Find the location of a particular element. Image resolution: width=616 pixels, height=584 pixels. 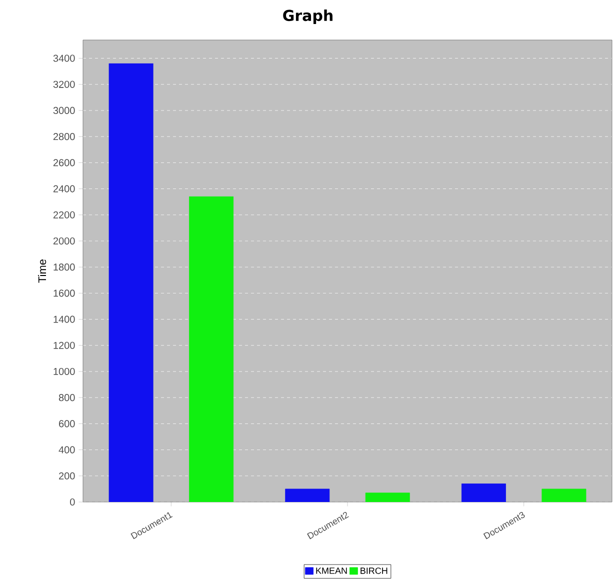

y-tick-label: 3400 is located at coordinates (64, 58).